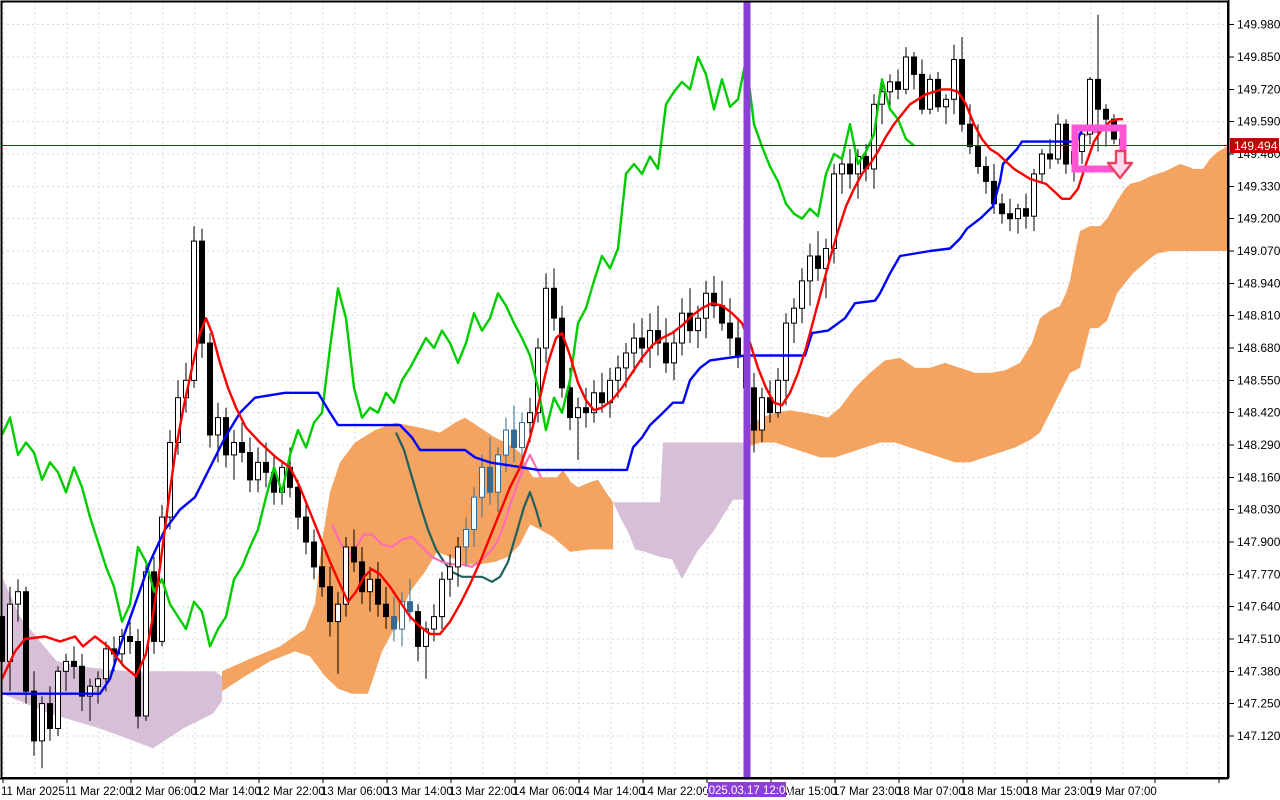  What do you see at coordinates (1258, 89) in the screenshot?
I see `price-tick-label: 149.720` at bounding box center [1258, 89].